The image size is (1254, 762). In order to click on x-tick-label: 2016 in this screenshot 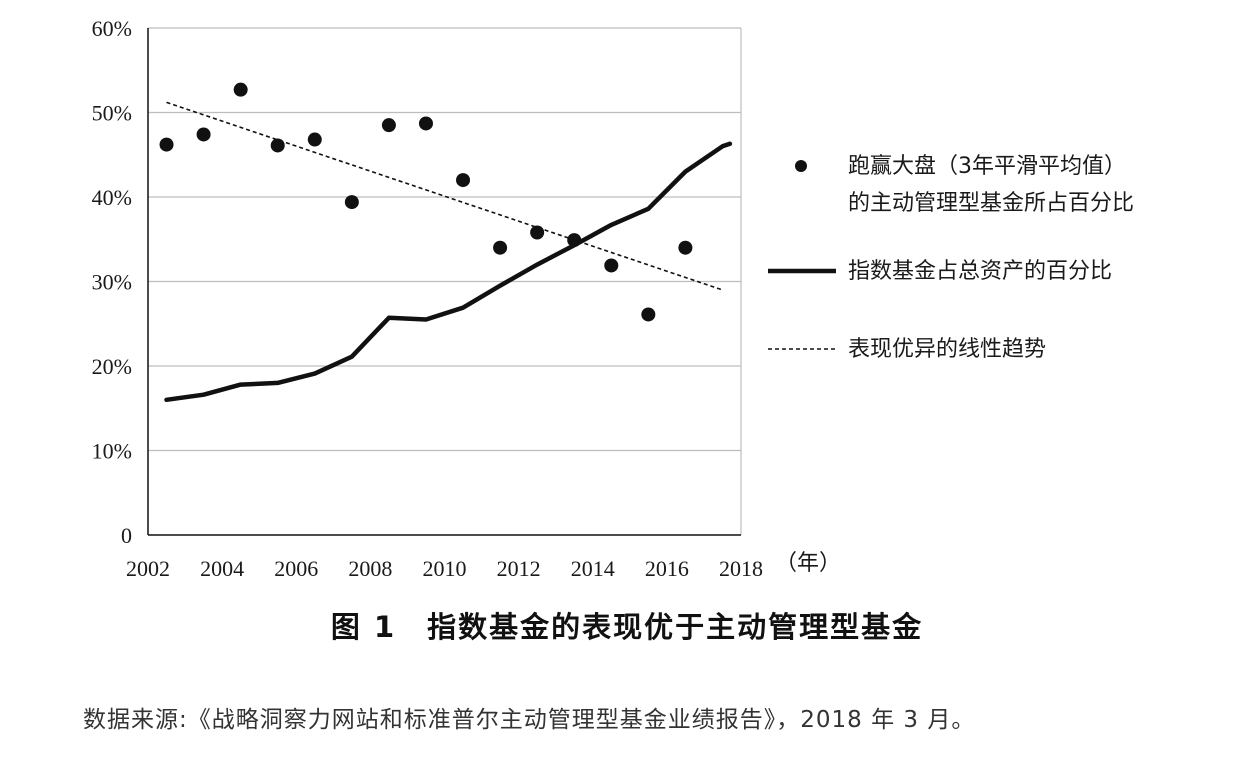, I will do `click(667, 568)`.